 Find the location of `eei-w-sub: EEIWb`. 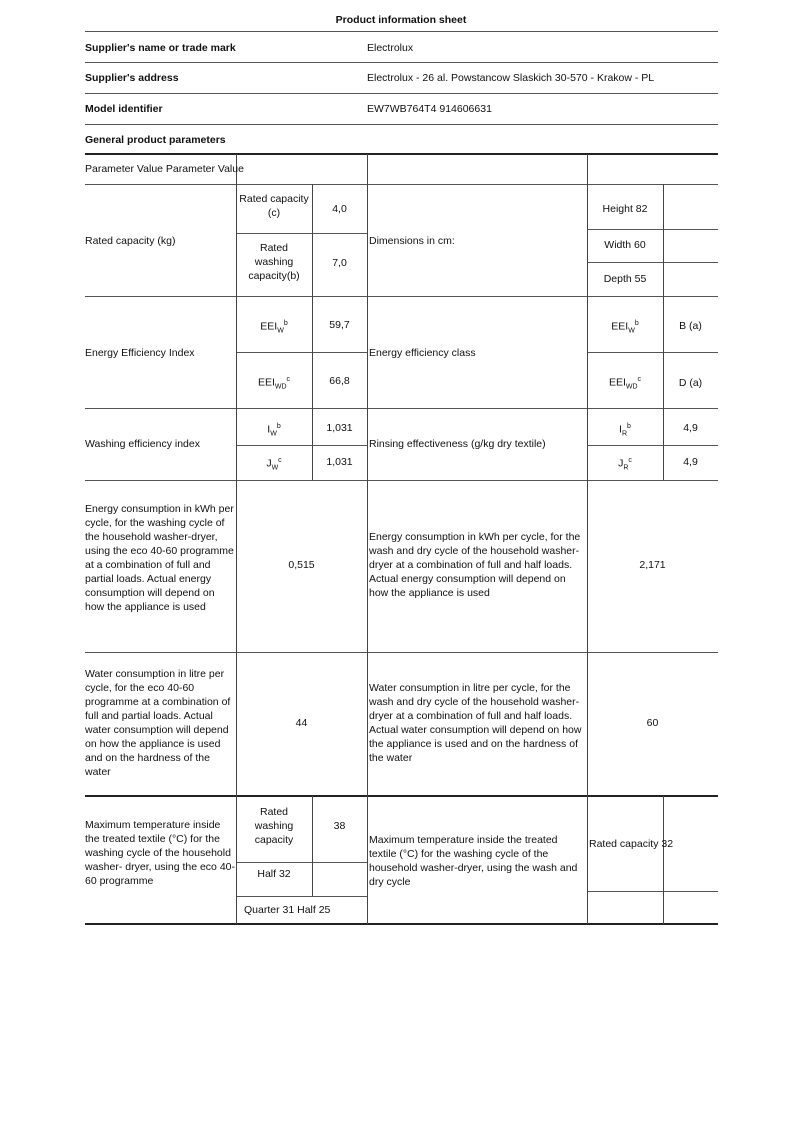

eei-w-sub: EEIWb is located at coordinates (274, 327).